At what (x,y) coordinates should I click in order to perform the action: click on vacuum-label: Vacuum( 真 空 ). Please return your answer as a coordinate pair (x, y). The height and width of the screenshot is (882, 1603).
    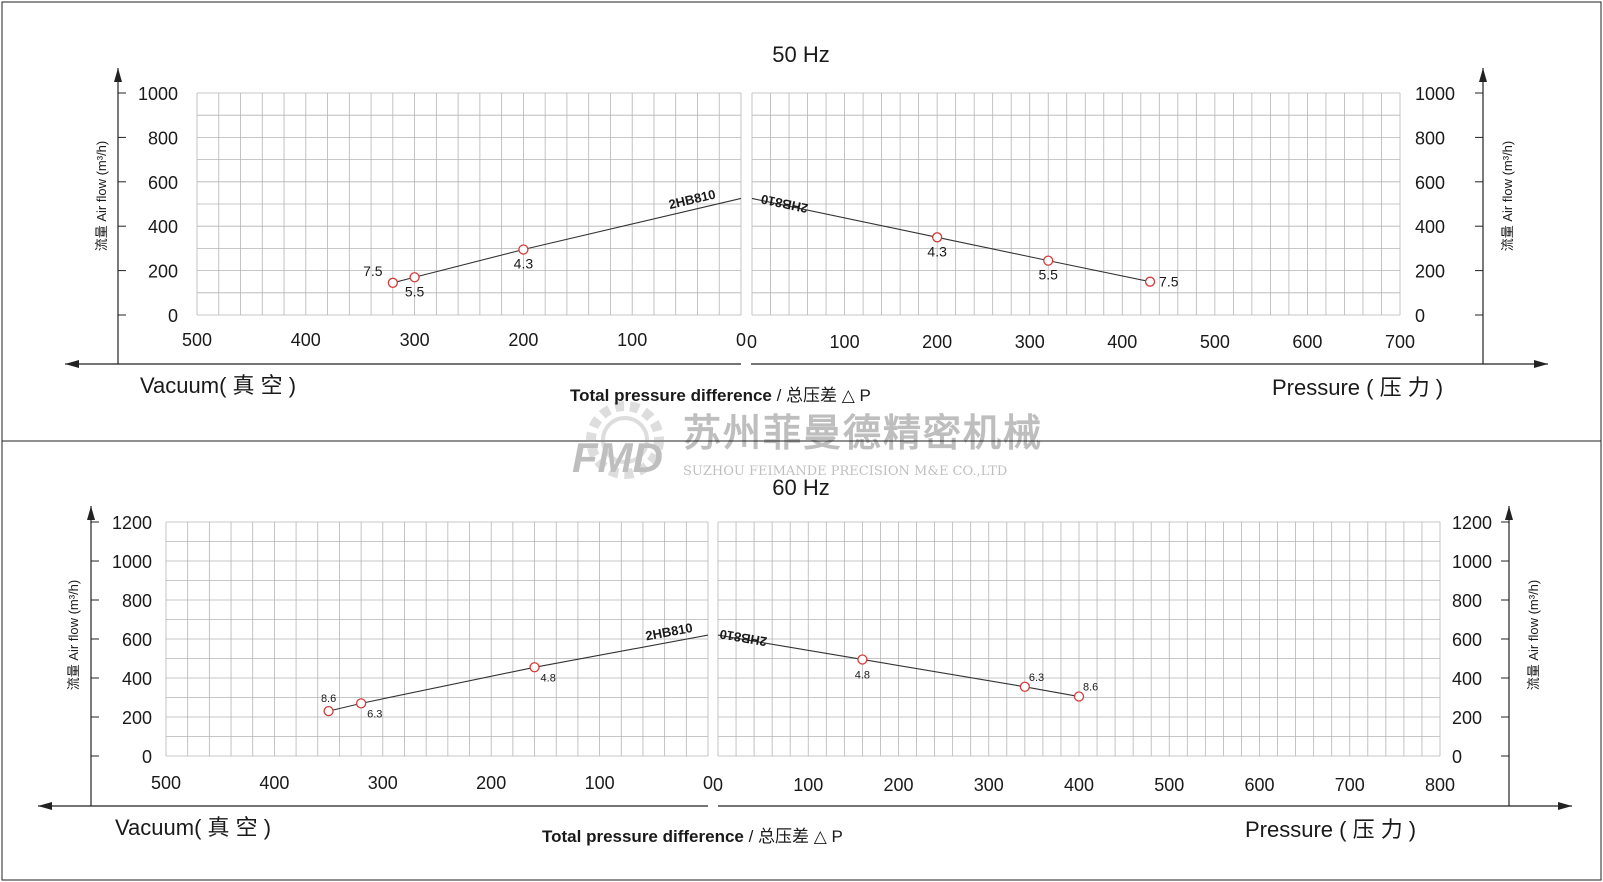
    Looking at the image, I should click on (193, 827).